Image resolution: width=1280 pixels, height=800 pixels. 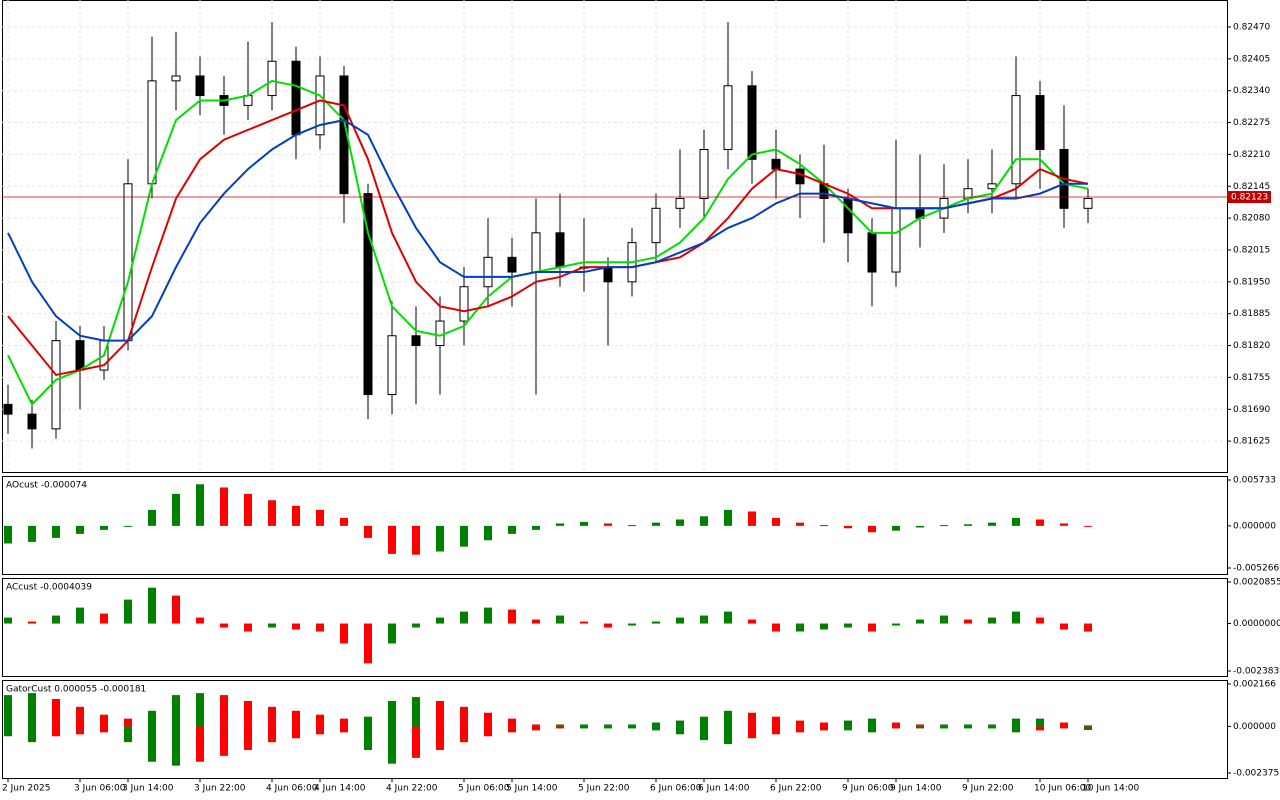 What do you see at coordinates (988, 789) in the screenshot?
I see `x-tick-label: 9 Jun 22:00` at bounding box center [988, 789].